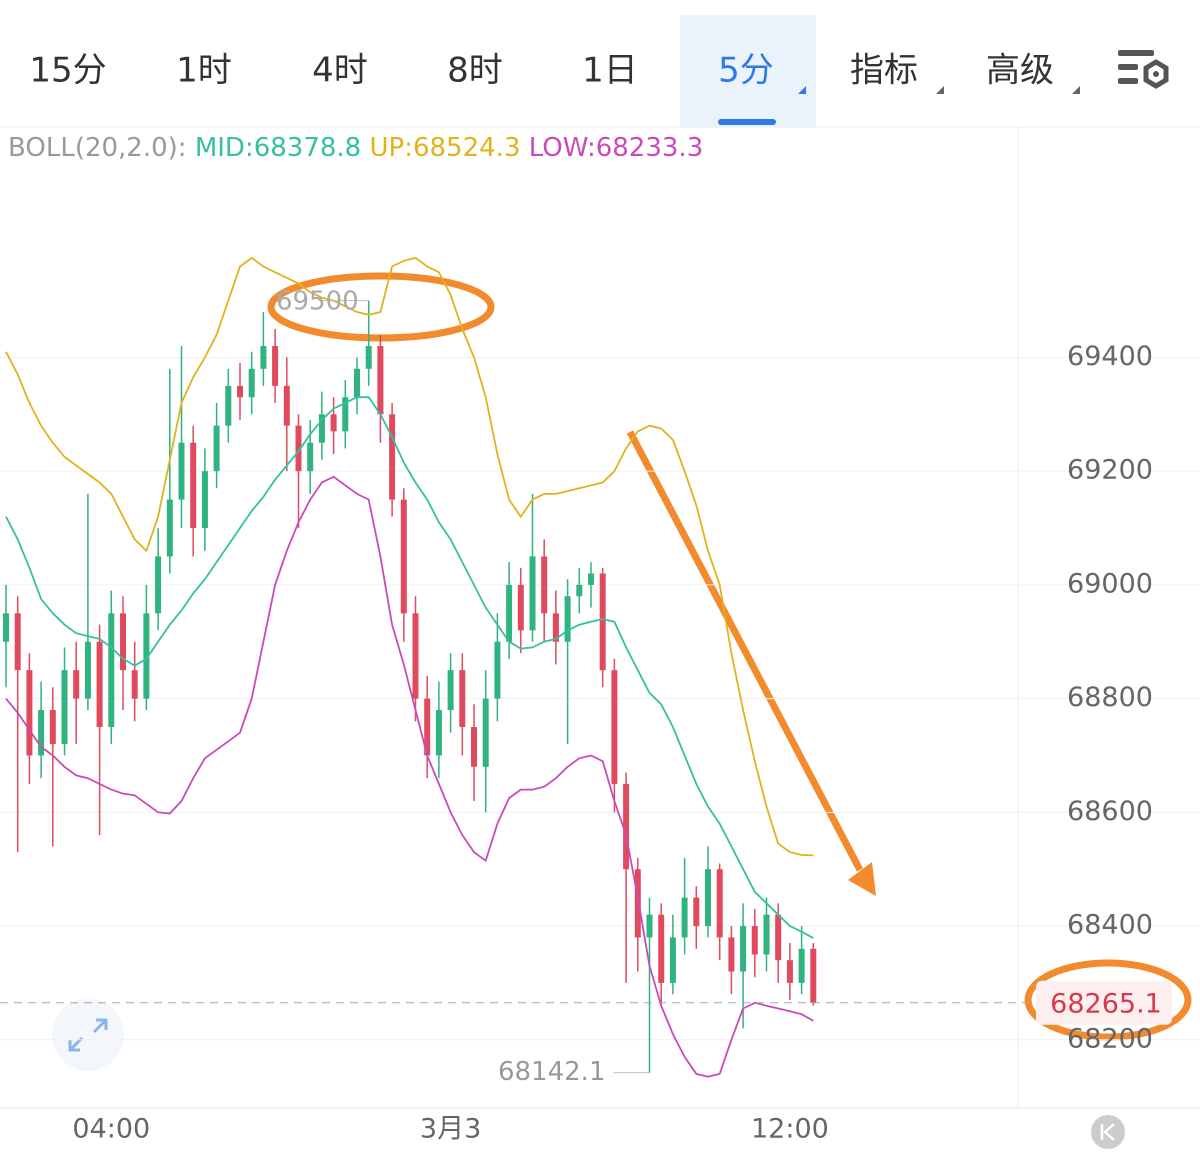 Image resolution: width=1200 pixels, height=1154 pixels. Describe the element at coordinates (67, 71) in the screenshot. I see `tab: 15分` at that location.